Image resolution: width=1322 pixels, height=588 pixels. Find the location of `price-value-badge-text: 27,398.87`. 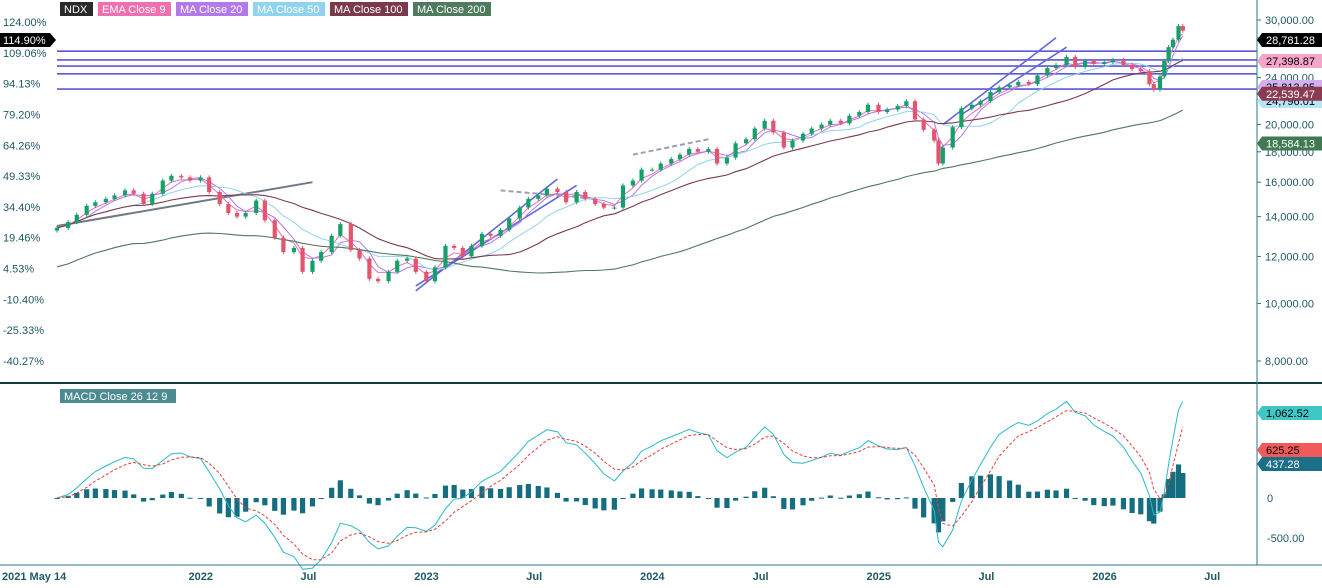

price-value-badge-text: 27,398.87 is located at coordinates (1290, 62).